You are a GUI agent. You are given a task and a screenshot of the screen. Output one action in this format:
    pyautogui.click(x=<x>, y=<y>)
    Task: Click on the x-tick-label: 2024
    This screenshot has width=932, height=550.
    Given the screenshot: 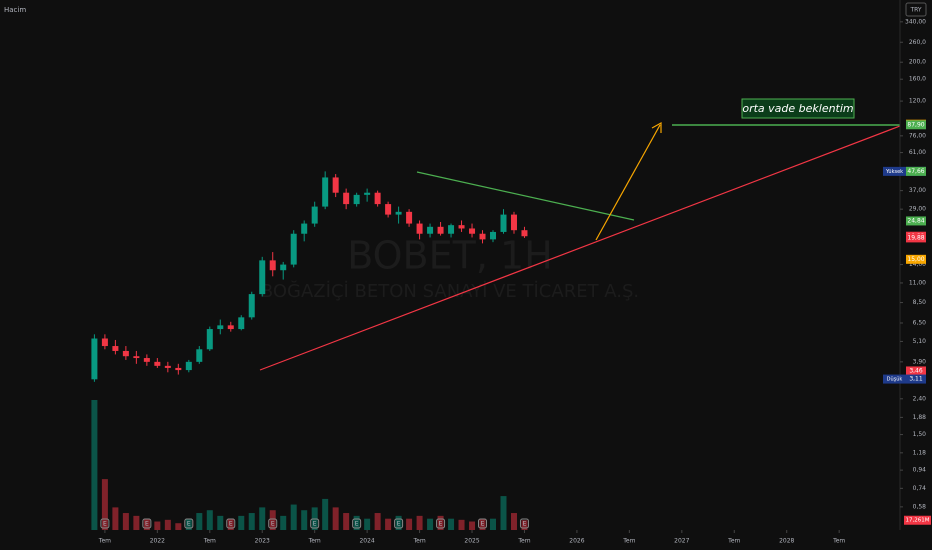 What is the action you would take?
    pyautogui.click(x=366, y=541)
    